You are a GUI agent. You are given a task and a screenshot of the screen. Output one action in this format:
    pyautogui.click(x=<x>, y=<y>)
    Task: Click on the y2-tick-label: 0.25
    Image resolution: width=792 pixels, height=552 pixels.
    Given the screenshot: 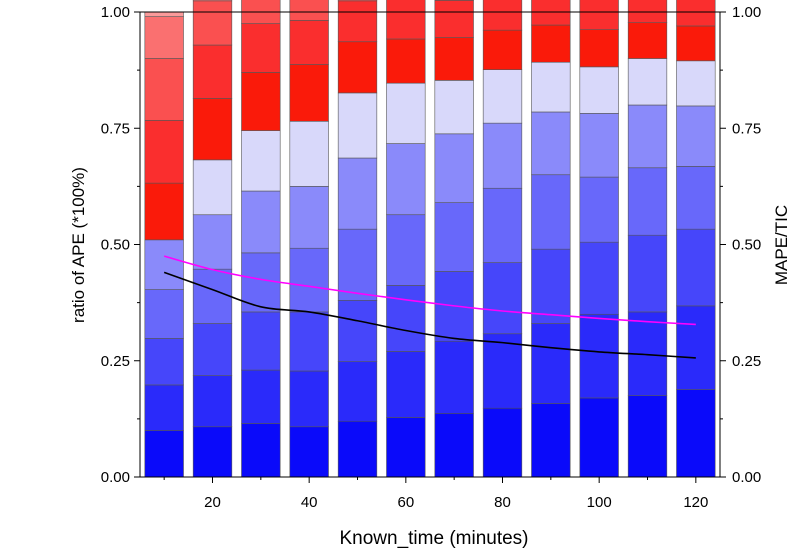 What is the action you would take?
    pyautogui.click(x=746, y=361)
    